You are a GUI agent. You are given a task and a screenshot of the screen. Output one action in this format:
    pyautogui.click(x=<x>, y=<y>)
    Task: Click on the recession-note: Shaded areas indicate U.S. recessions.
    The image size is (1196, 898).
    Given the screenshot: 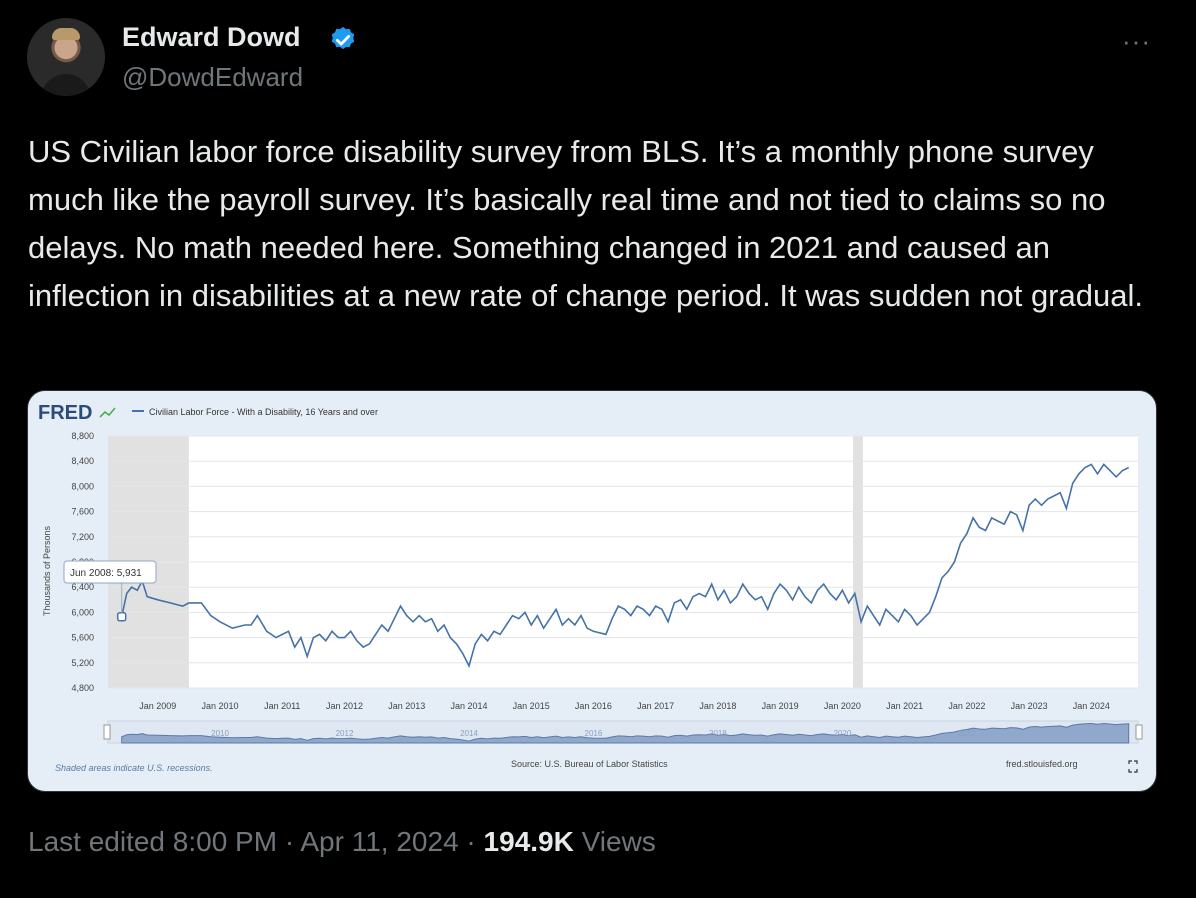 What is the action you would take?
    pyautogui.click(x=134, y=768)
    